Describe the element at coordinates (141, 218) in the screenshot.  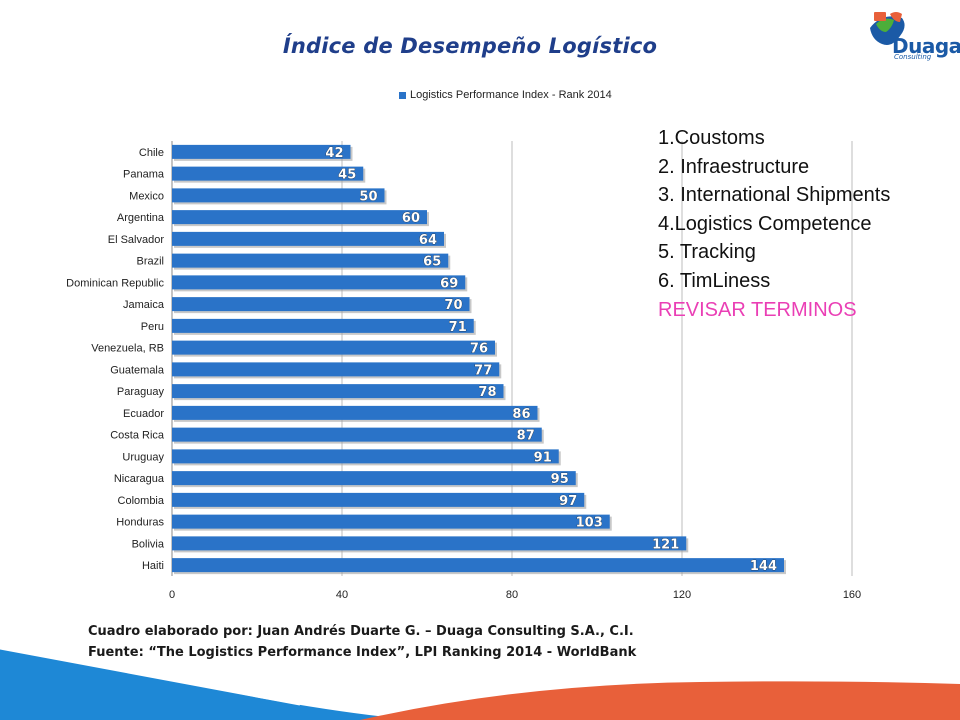
I see `category-label: Argentina` at that location.